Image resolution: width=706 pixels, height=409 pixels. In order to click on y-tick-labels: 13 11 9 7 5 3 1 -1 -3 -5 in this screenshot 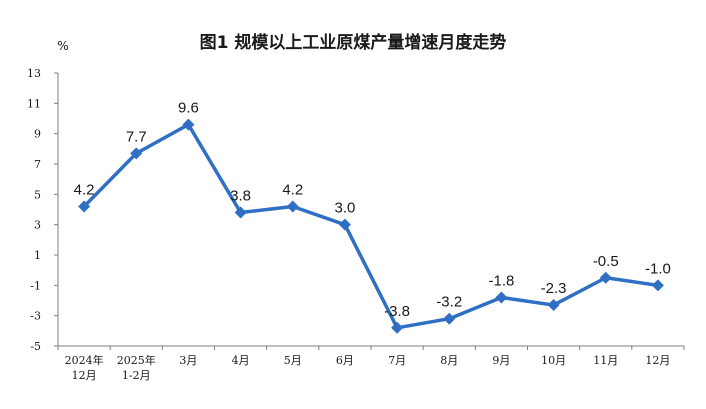, I will do `click(34, 210)`.